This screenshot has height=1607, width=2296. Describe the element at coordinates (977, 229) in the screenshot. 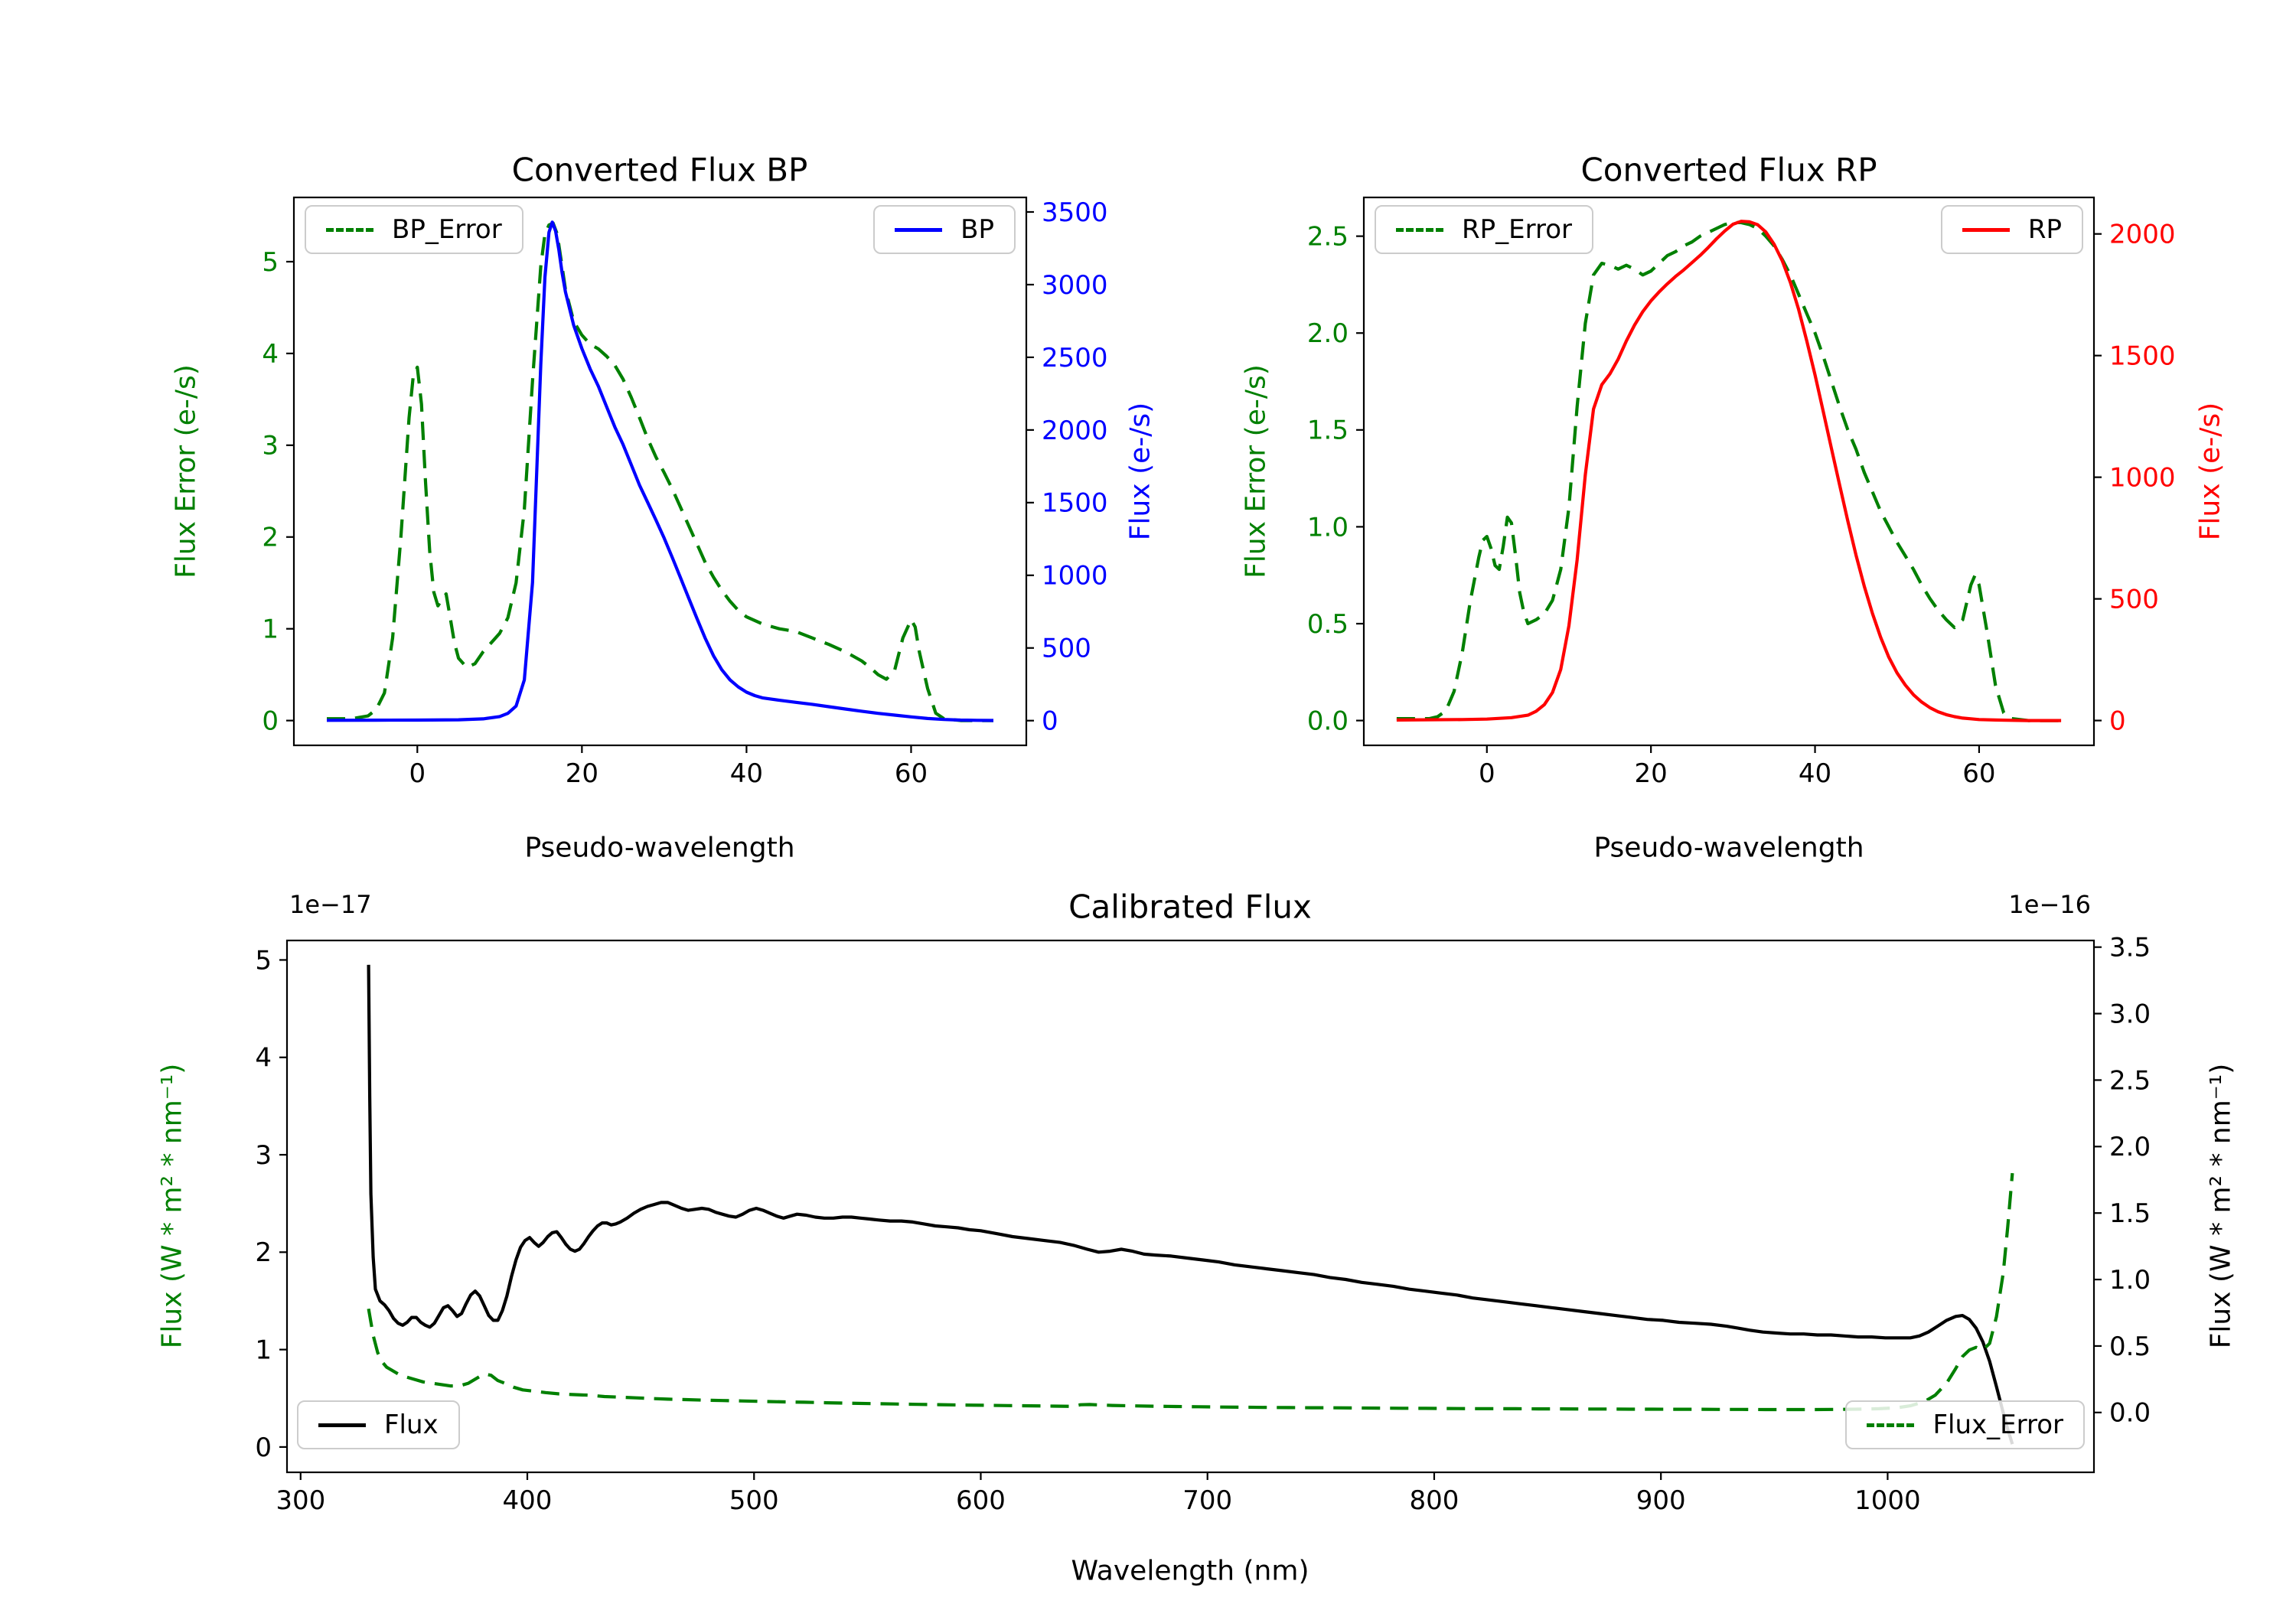

I see `bp-legend-label: BP` at that location.